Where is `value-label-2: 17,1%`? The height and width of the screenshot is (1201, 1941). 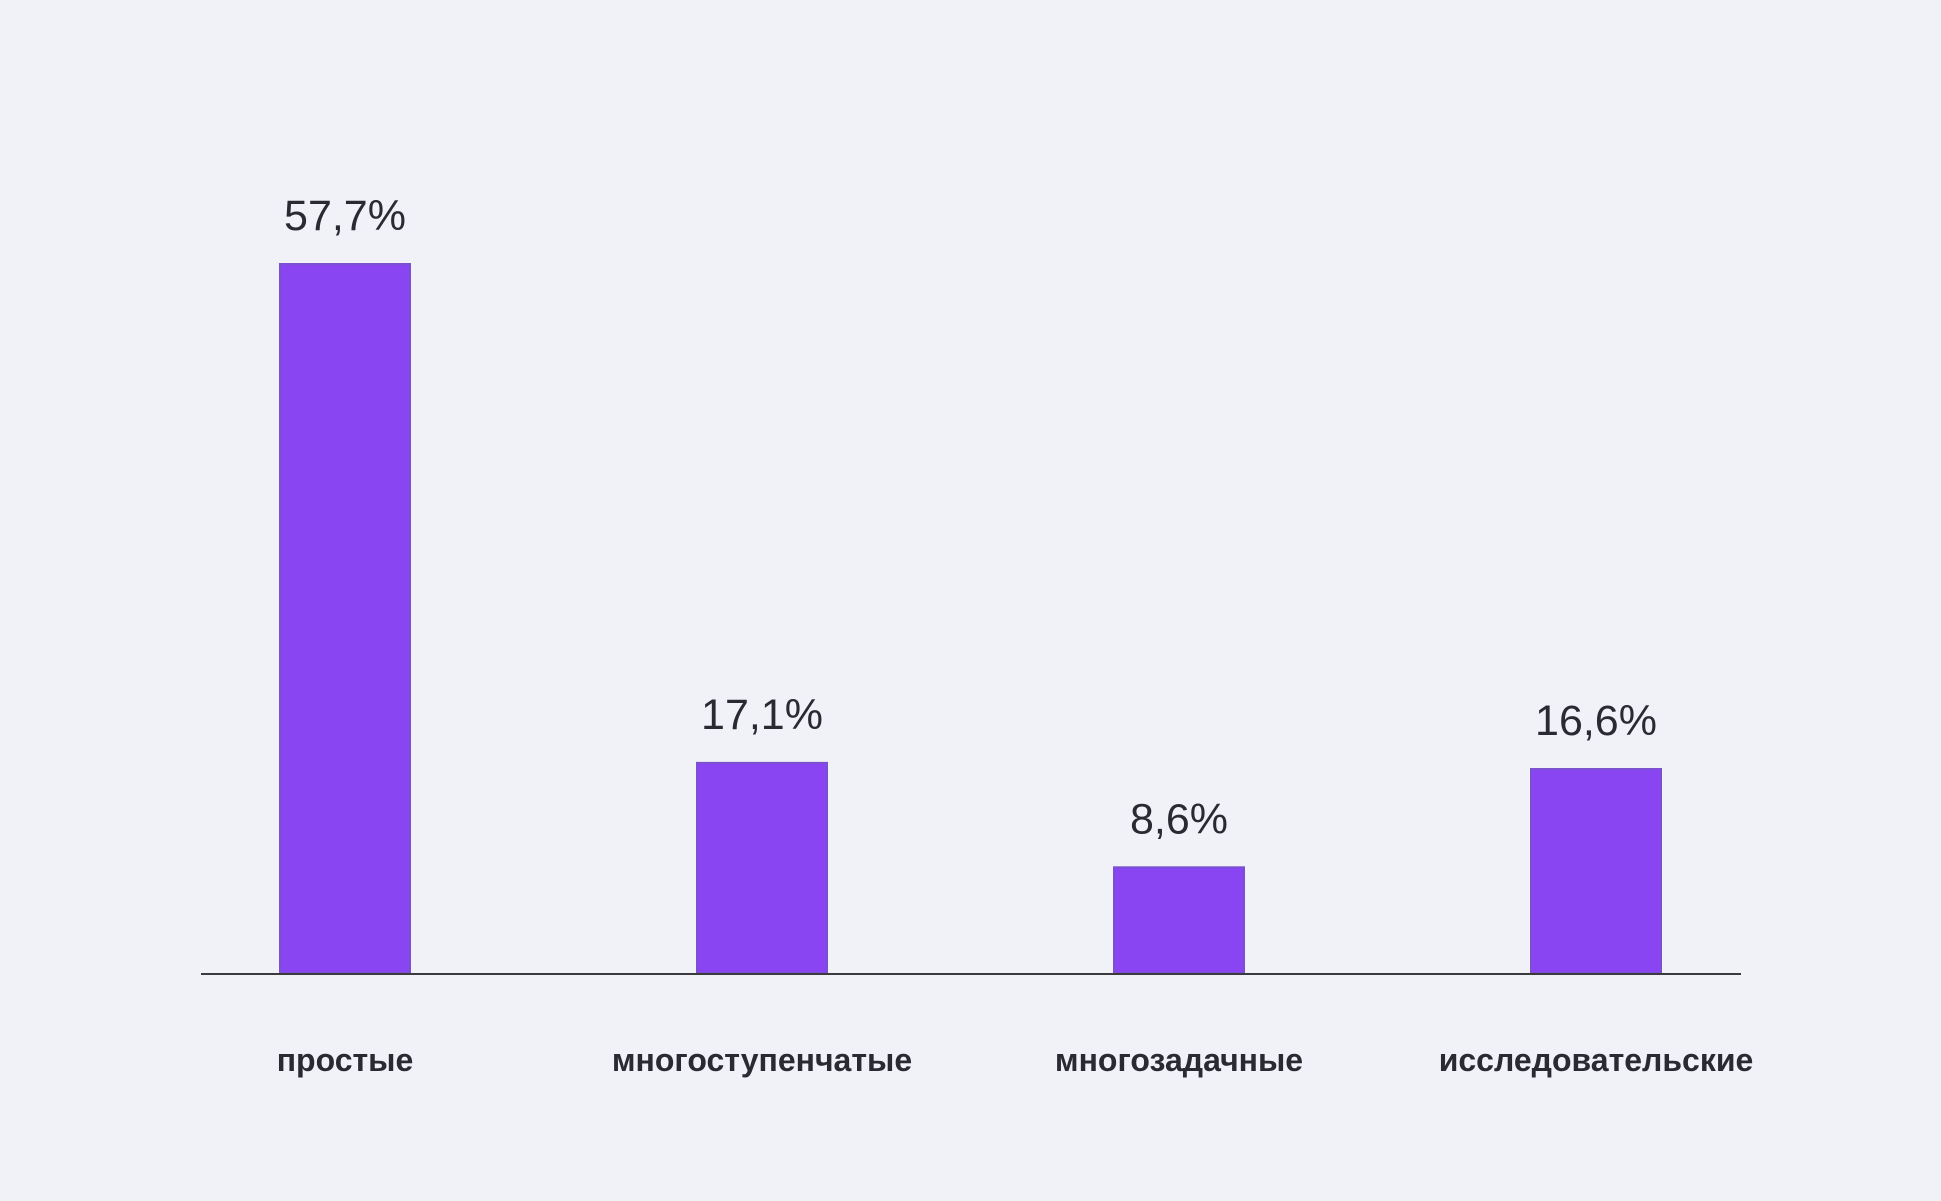
value-label-2: 17,1% is located at coordinates (762, 715).